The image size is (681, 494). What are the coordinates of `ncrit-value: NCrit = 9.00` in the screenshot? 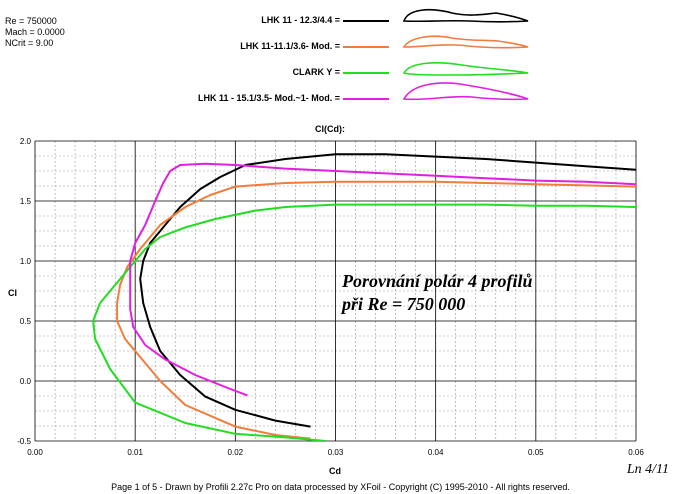 It's located at (29, 43).